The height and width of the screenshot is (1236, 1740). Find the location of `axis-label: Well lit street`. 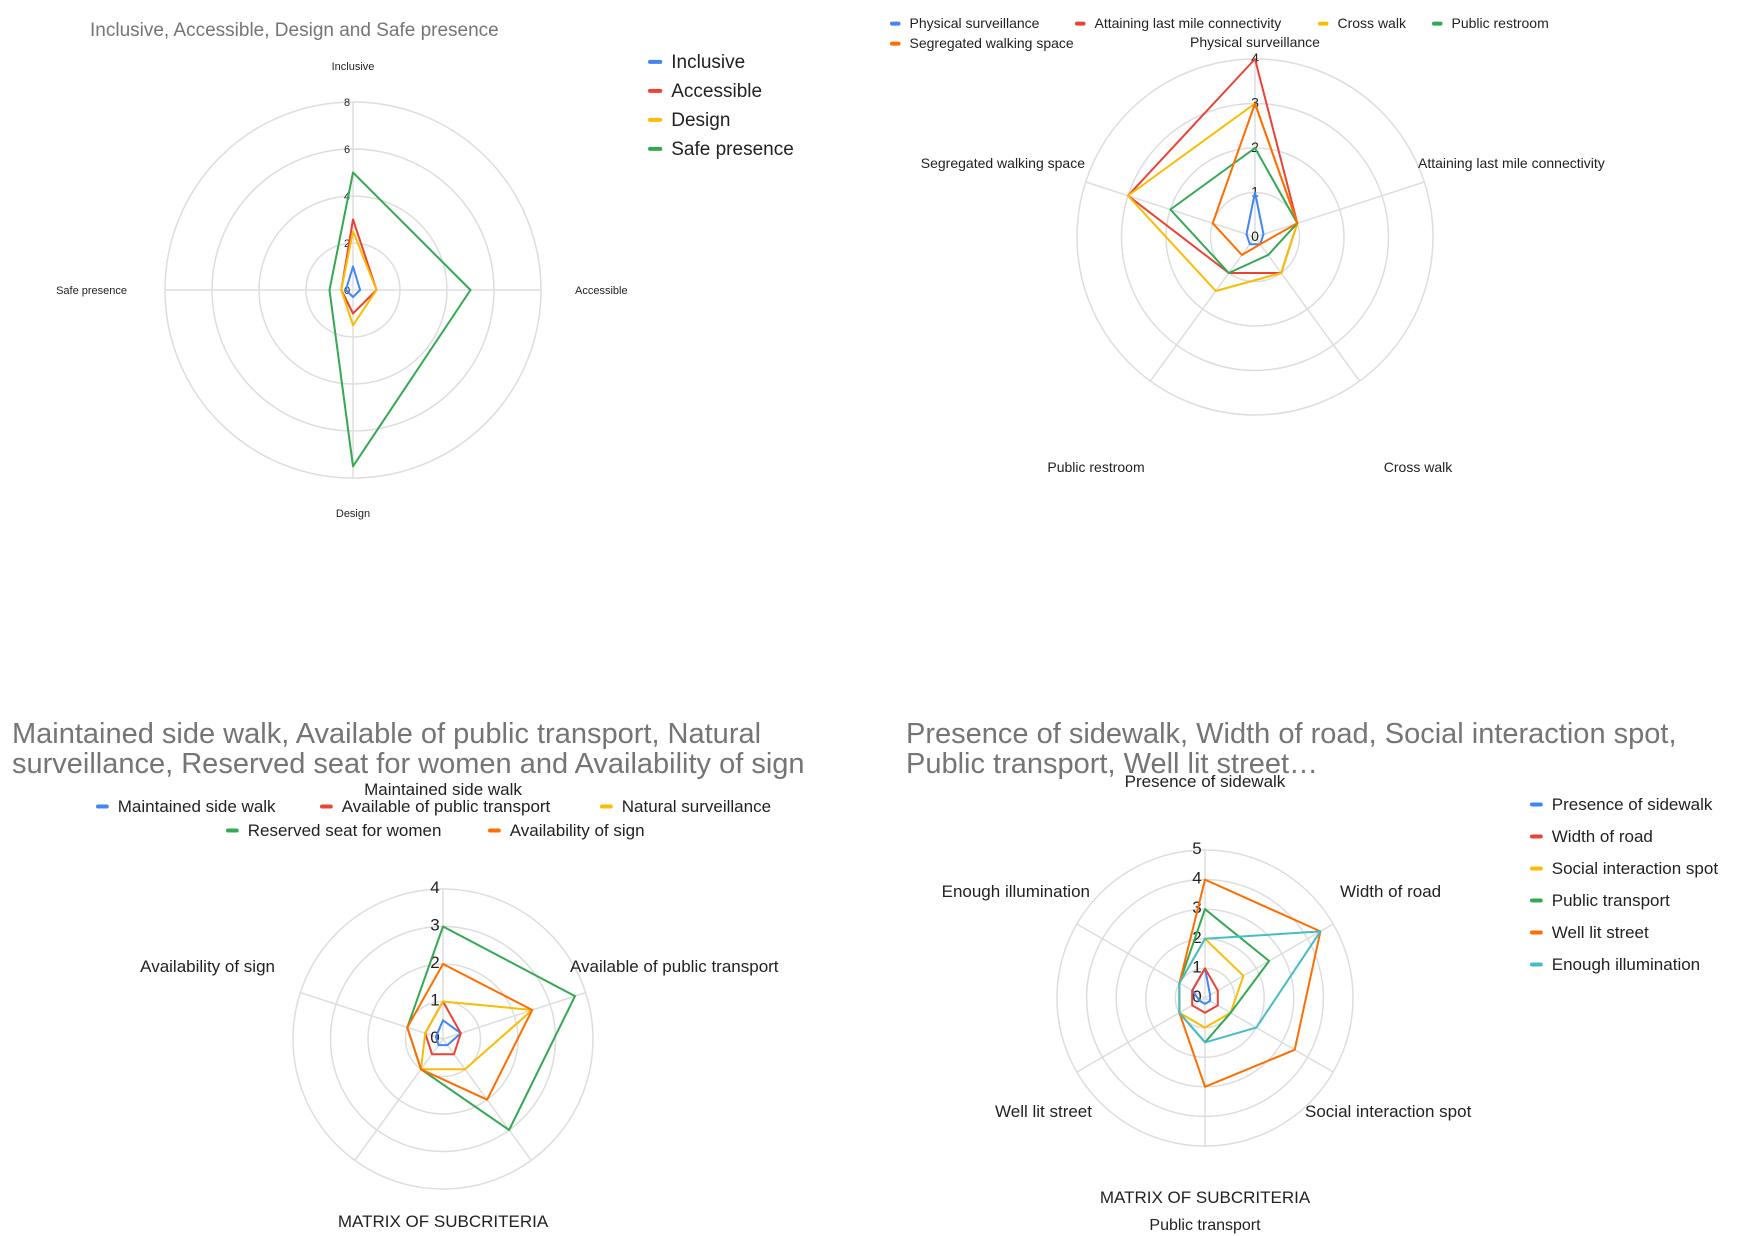

axis-label: Well lit street is located at coordinates (1043, 1111).